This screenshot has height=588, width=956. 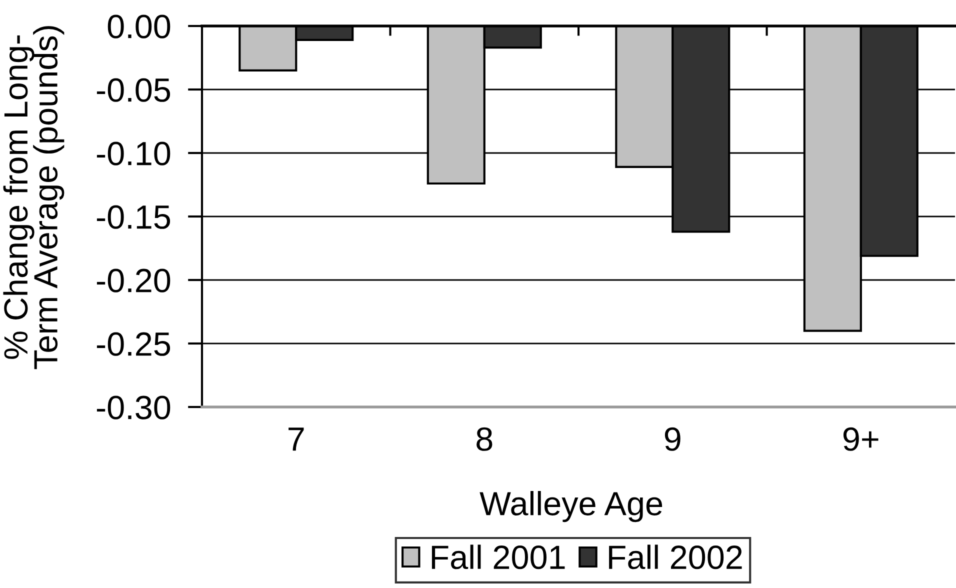 What do you see at coordinates (498, 557) in the screenshot?
I see `legend-label: Fall 2001` at bounding box center [498, 557].